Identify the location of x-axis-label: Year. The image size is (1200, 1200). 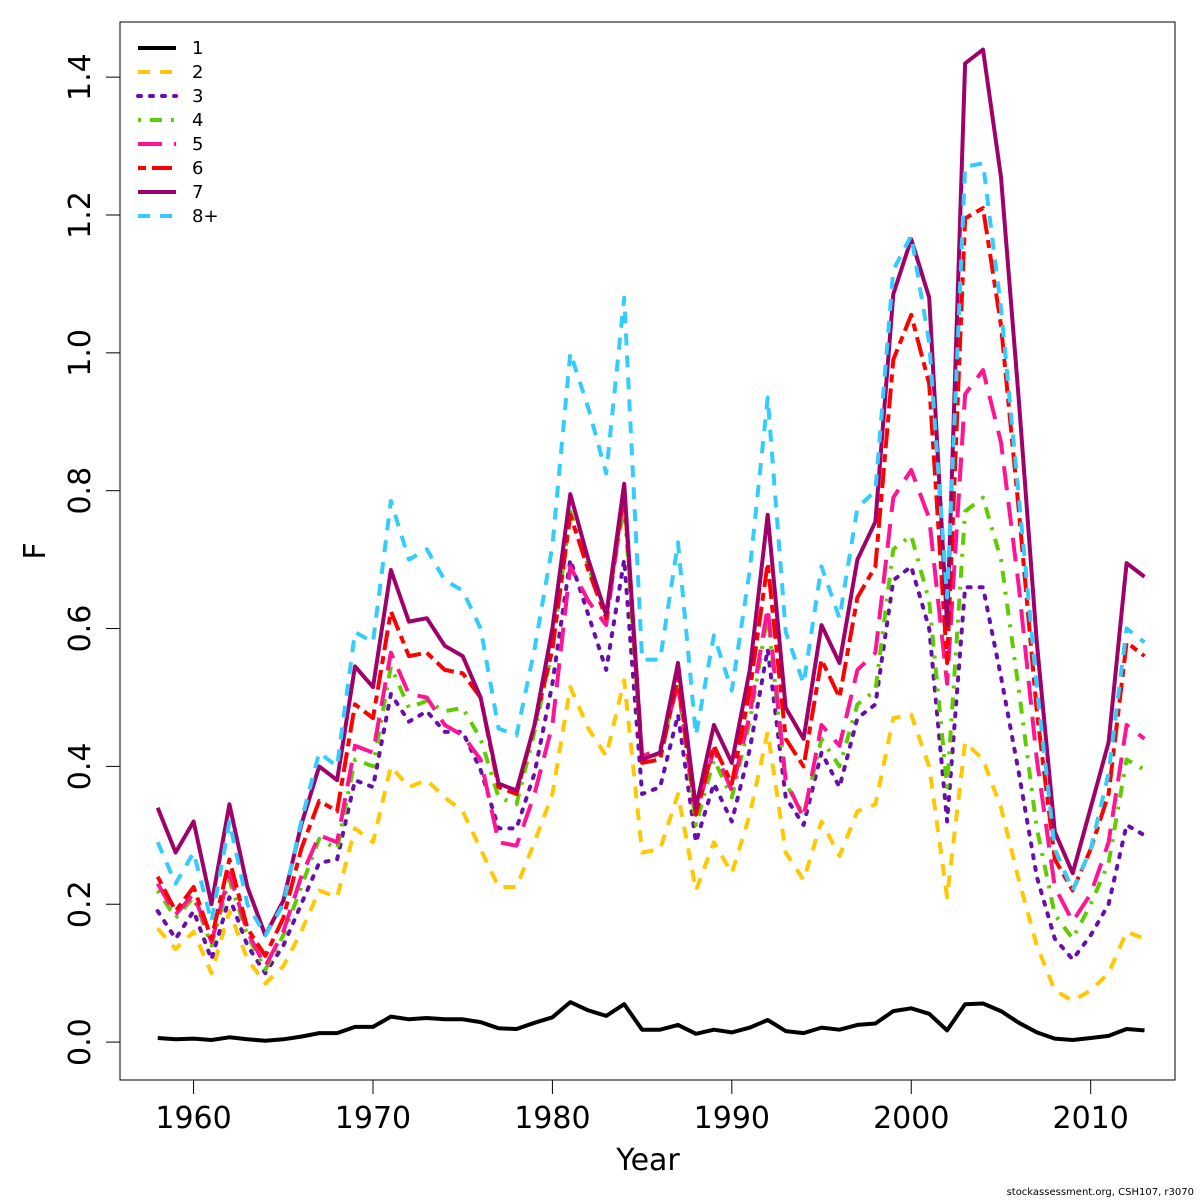
(647, 1160).